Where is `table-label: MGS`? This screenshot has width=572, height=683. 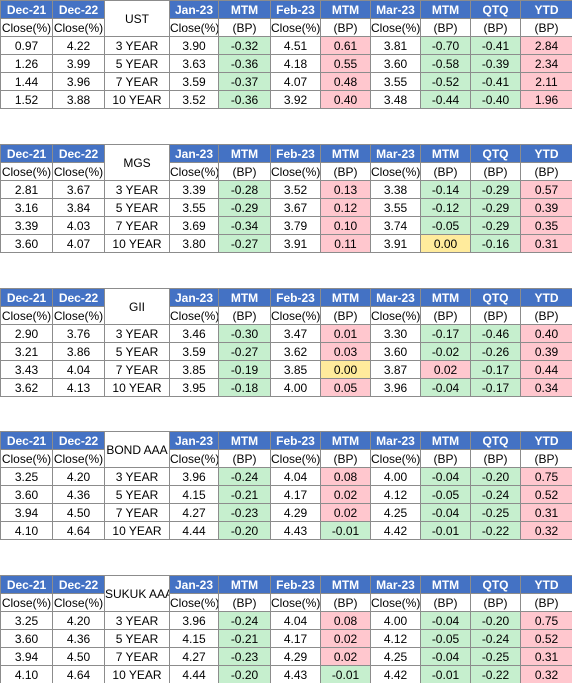
table-label: MGS is located at coordinates (137, 162).